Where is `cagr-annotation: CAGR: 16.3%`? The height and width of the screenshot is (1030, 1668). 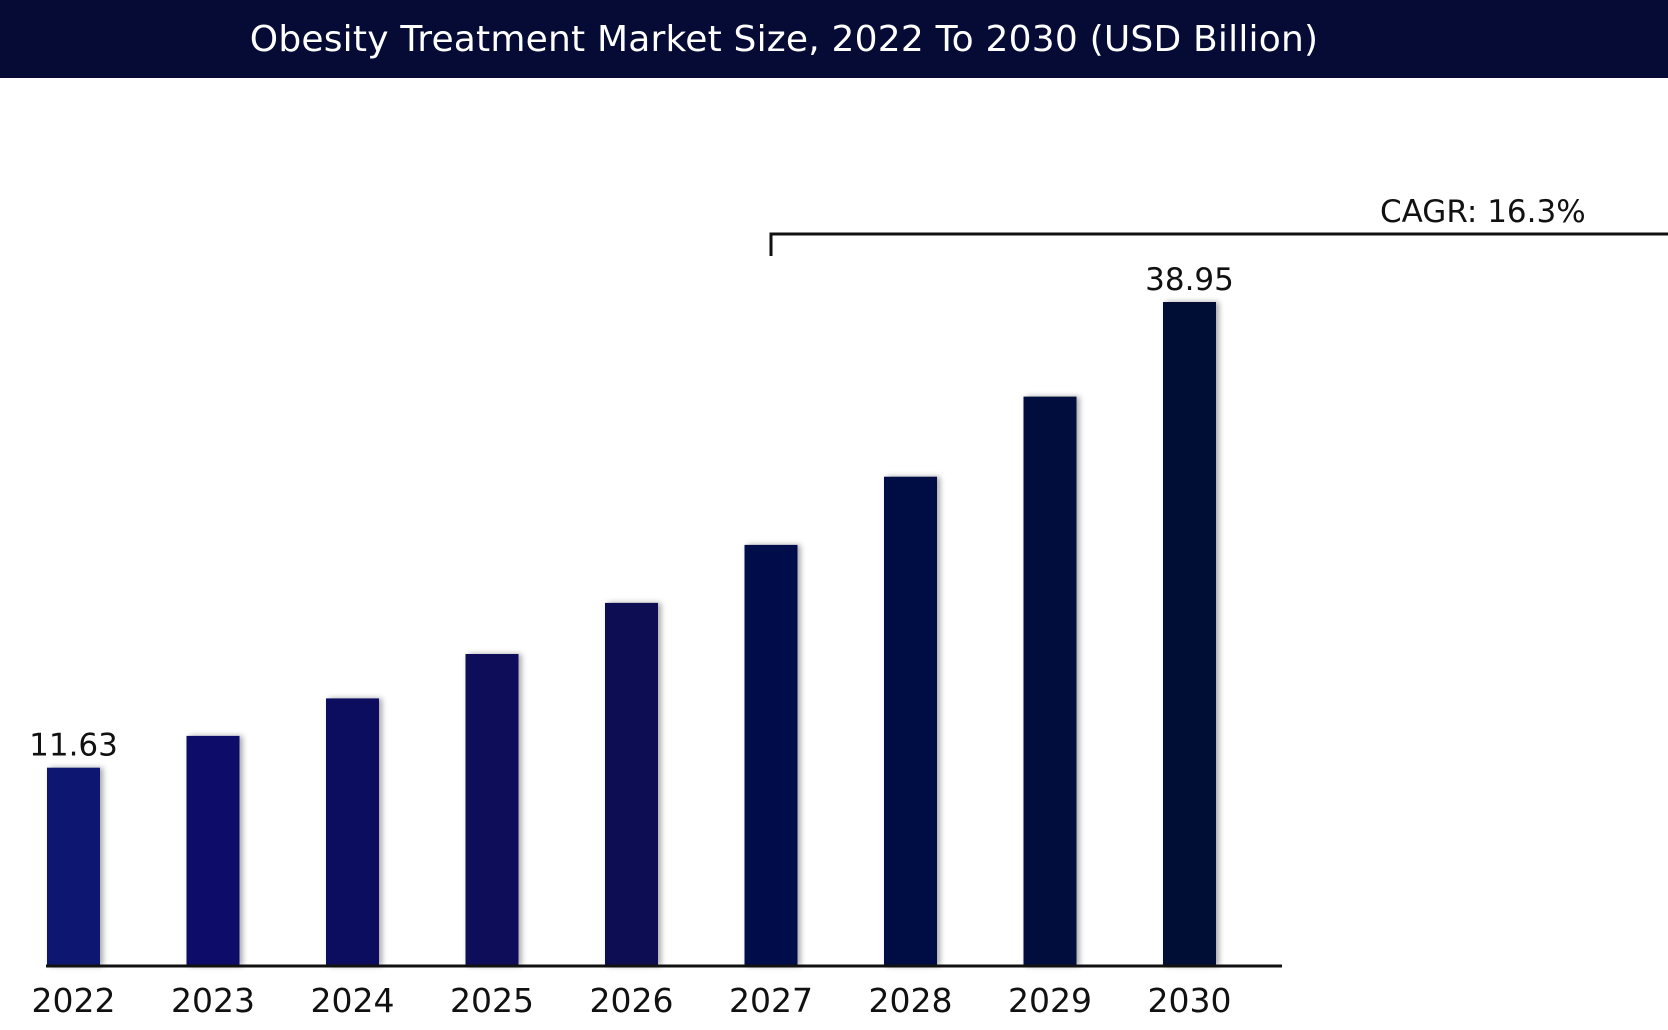
cagr-annotation: CAGR: 16.3% is located at coordinates (1218, 225).